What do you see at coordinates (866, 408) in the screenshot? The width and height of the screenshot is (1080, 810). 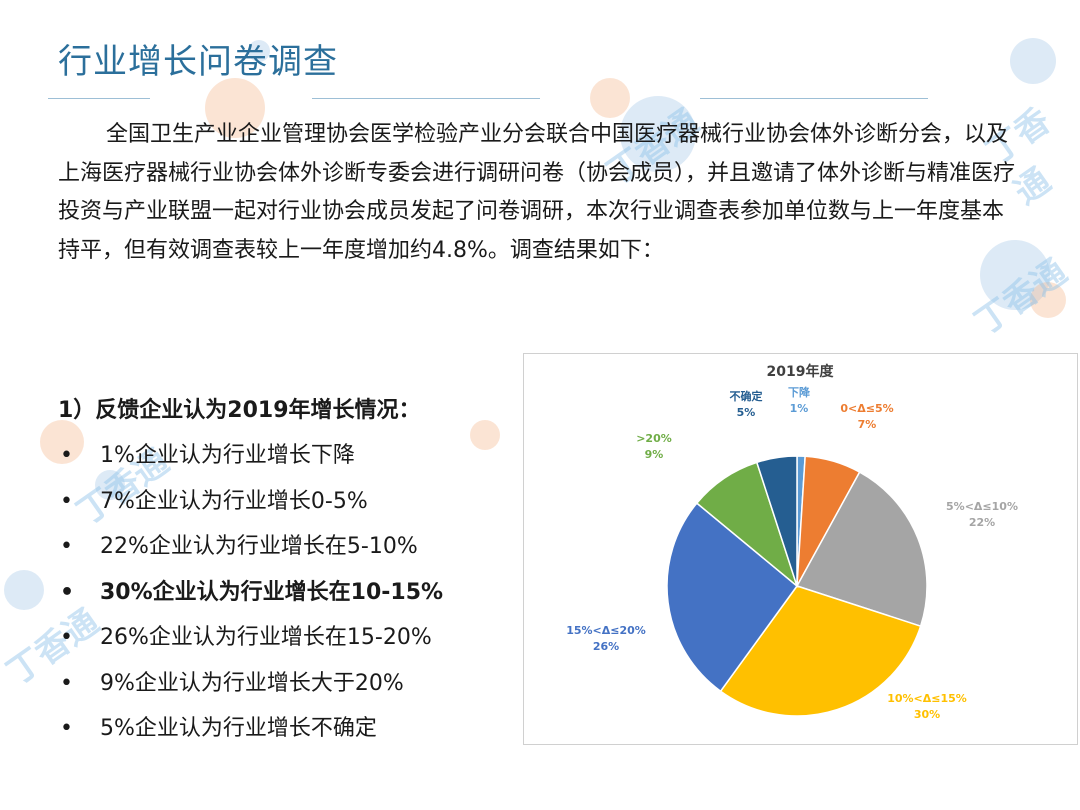 I see `slice-category-label: 0<Δ≤5%` at bounding box center [866, 408].